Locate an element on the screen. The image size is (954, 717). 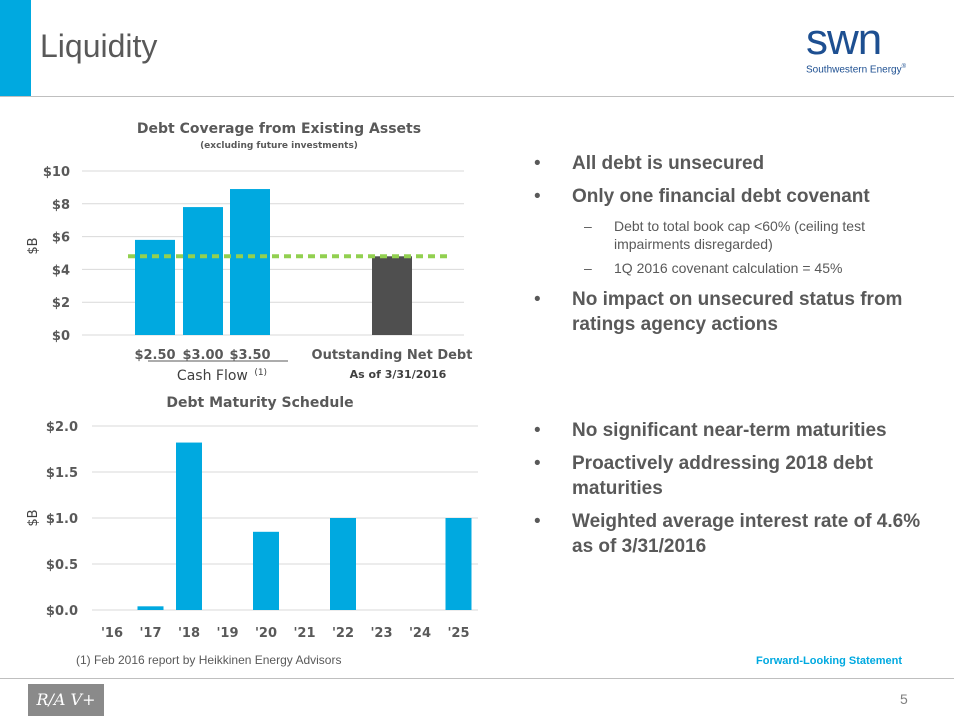
page-title: Liquidity is located at coordinates (99, 46).